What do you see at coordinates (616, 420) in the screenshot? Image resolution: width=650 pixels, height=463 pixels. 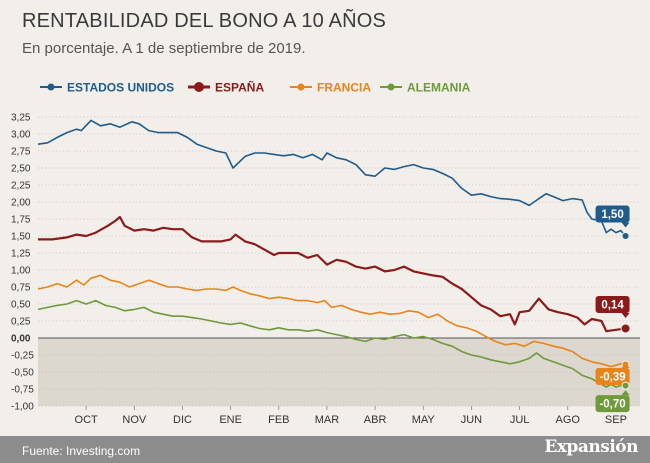 I see `x-tick-label: SEP` at bounding box center [616, 420].